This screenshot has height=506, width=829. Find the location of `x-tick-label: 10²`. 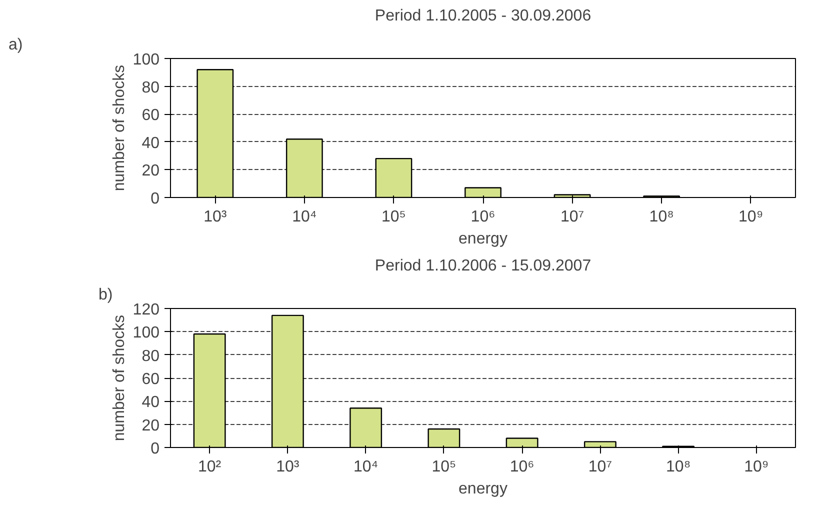

x-tick-label: 10² is located at coordinates (210, 467).